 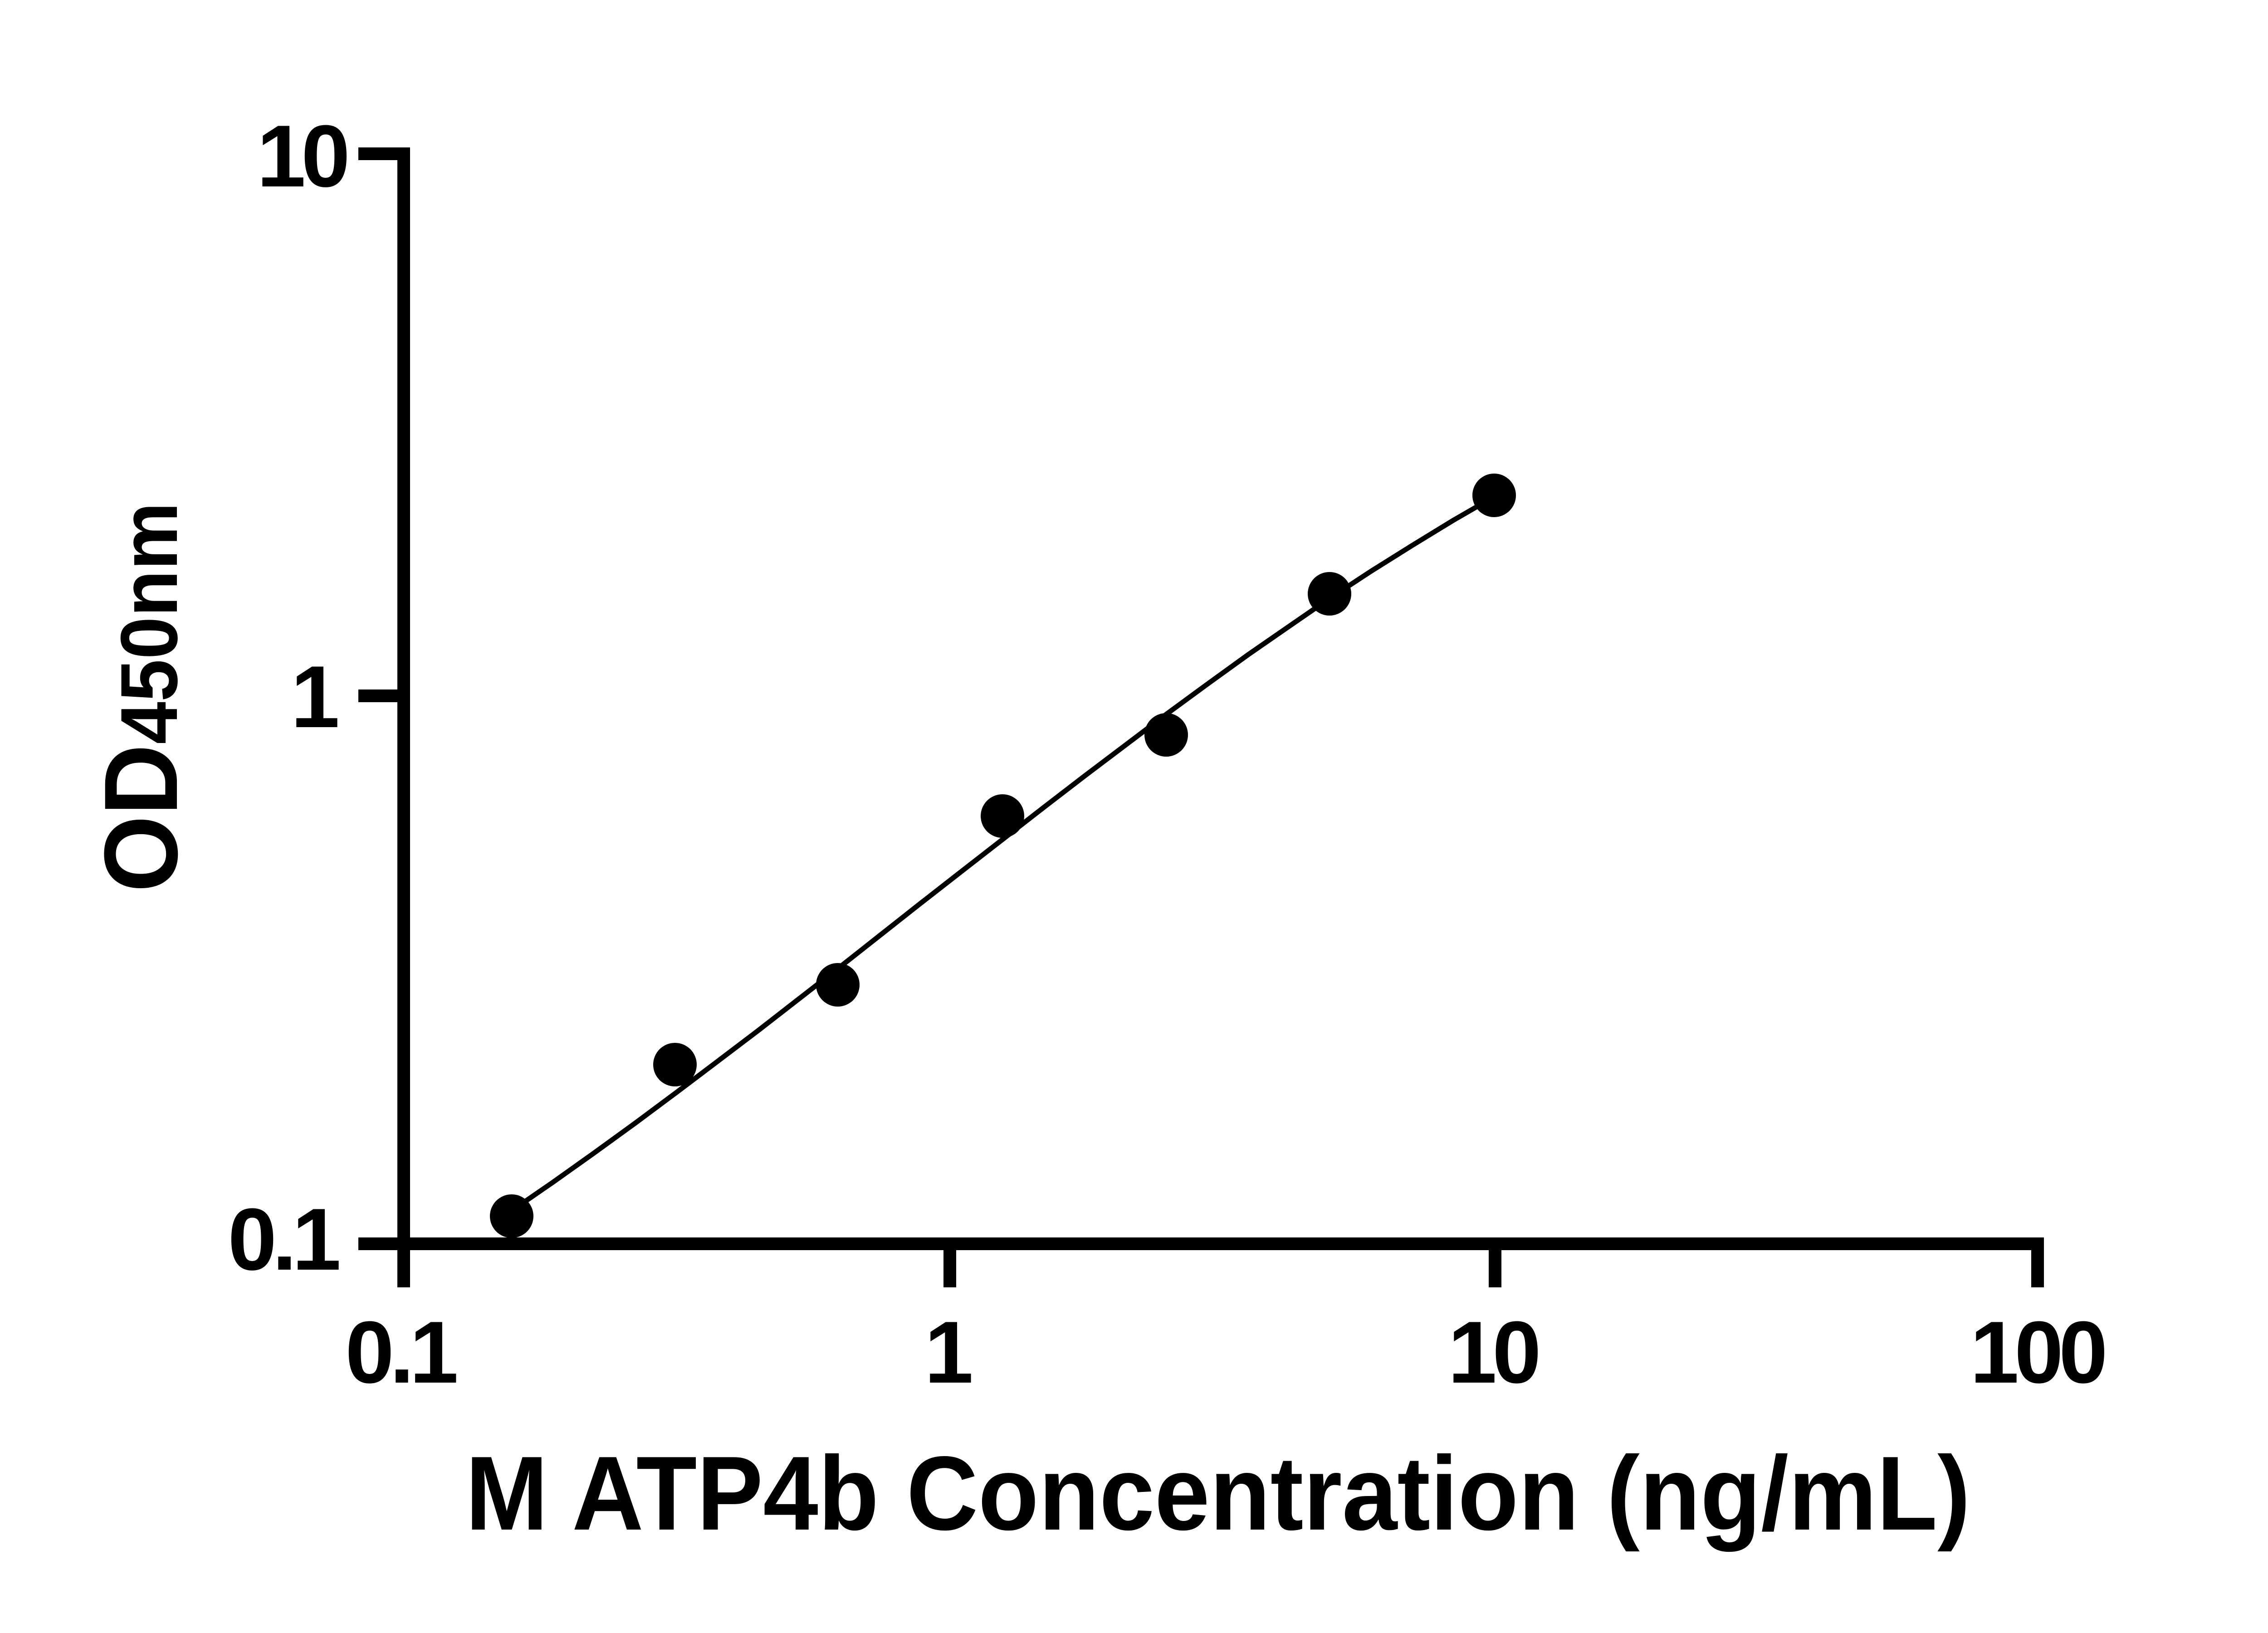 What do you see at coordinates (1218, 1493) in the screenshot?
I see `svg-text: M ATP4b Concentration (ng/mL)` at bounding box center [1218, 1493].